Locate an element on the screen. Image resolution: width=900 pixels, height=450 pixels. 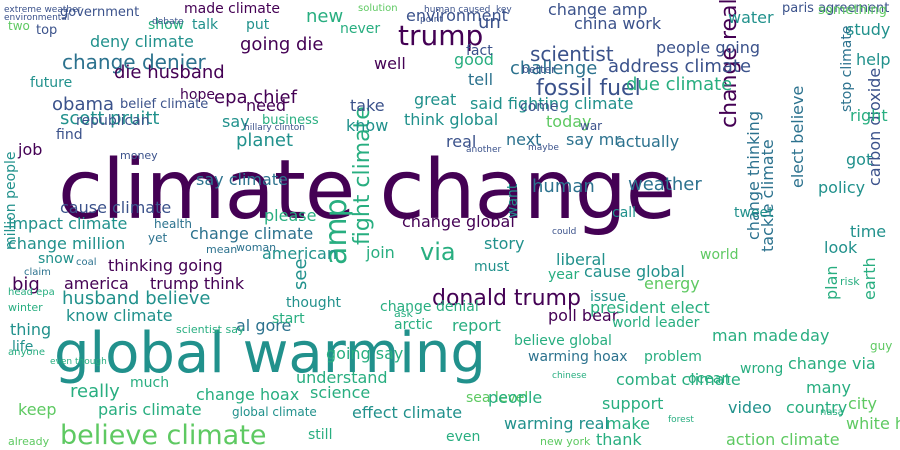
word-climate-change: climate change is located at coordinates (367, 190).